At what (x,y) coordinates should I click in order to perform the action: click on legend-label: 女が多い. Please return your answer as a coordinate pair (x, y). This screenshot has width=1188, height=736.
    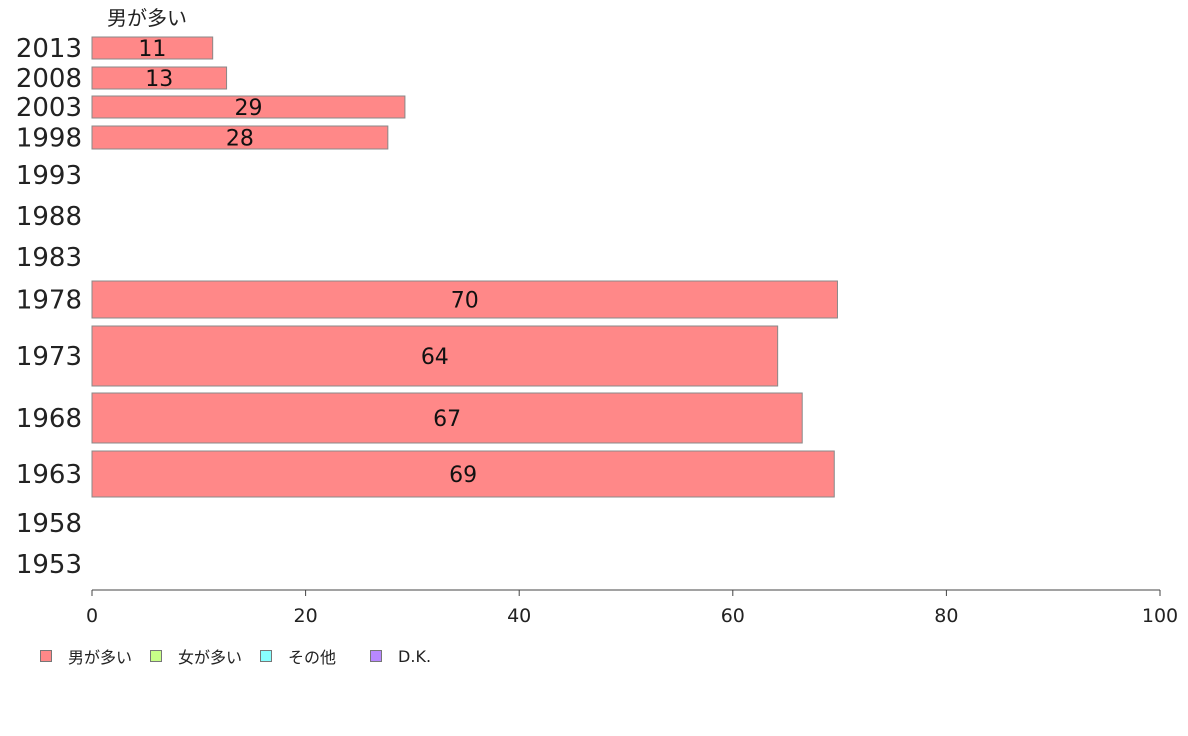
    Looking at the image, I should click on (210, 657).